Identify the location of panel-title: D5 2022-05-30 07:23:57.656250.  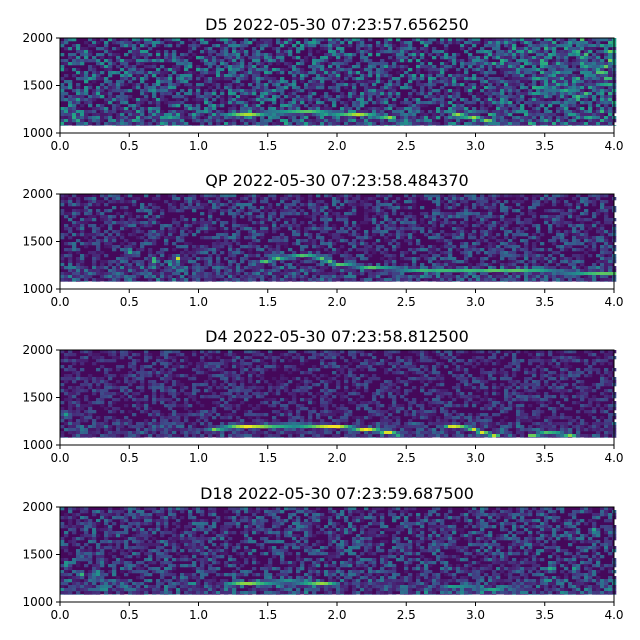
(337, 24).